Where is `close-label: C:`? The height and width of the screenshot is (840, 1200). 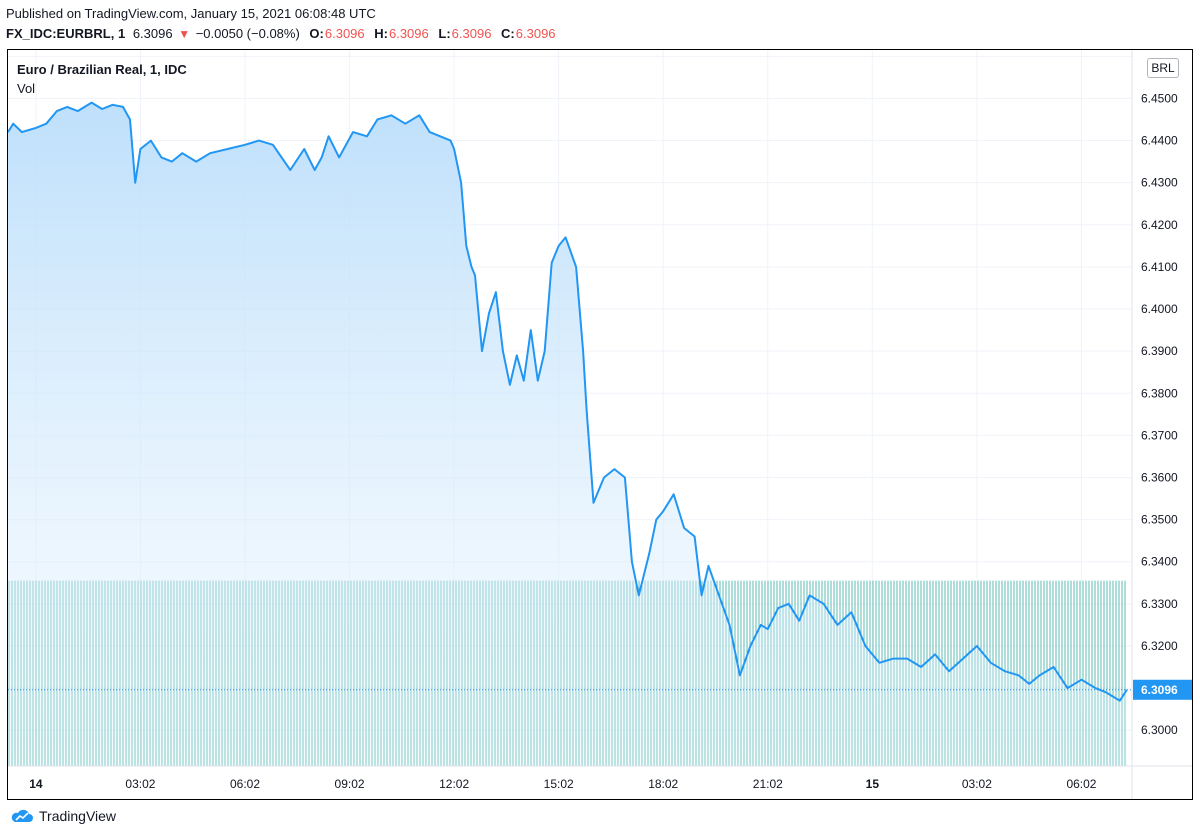
close-label: C: is located at coordinates (508, 33).